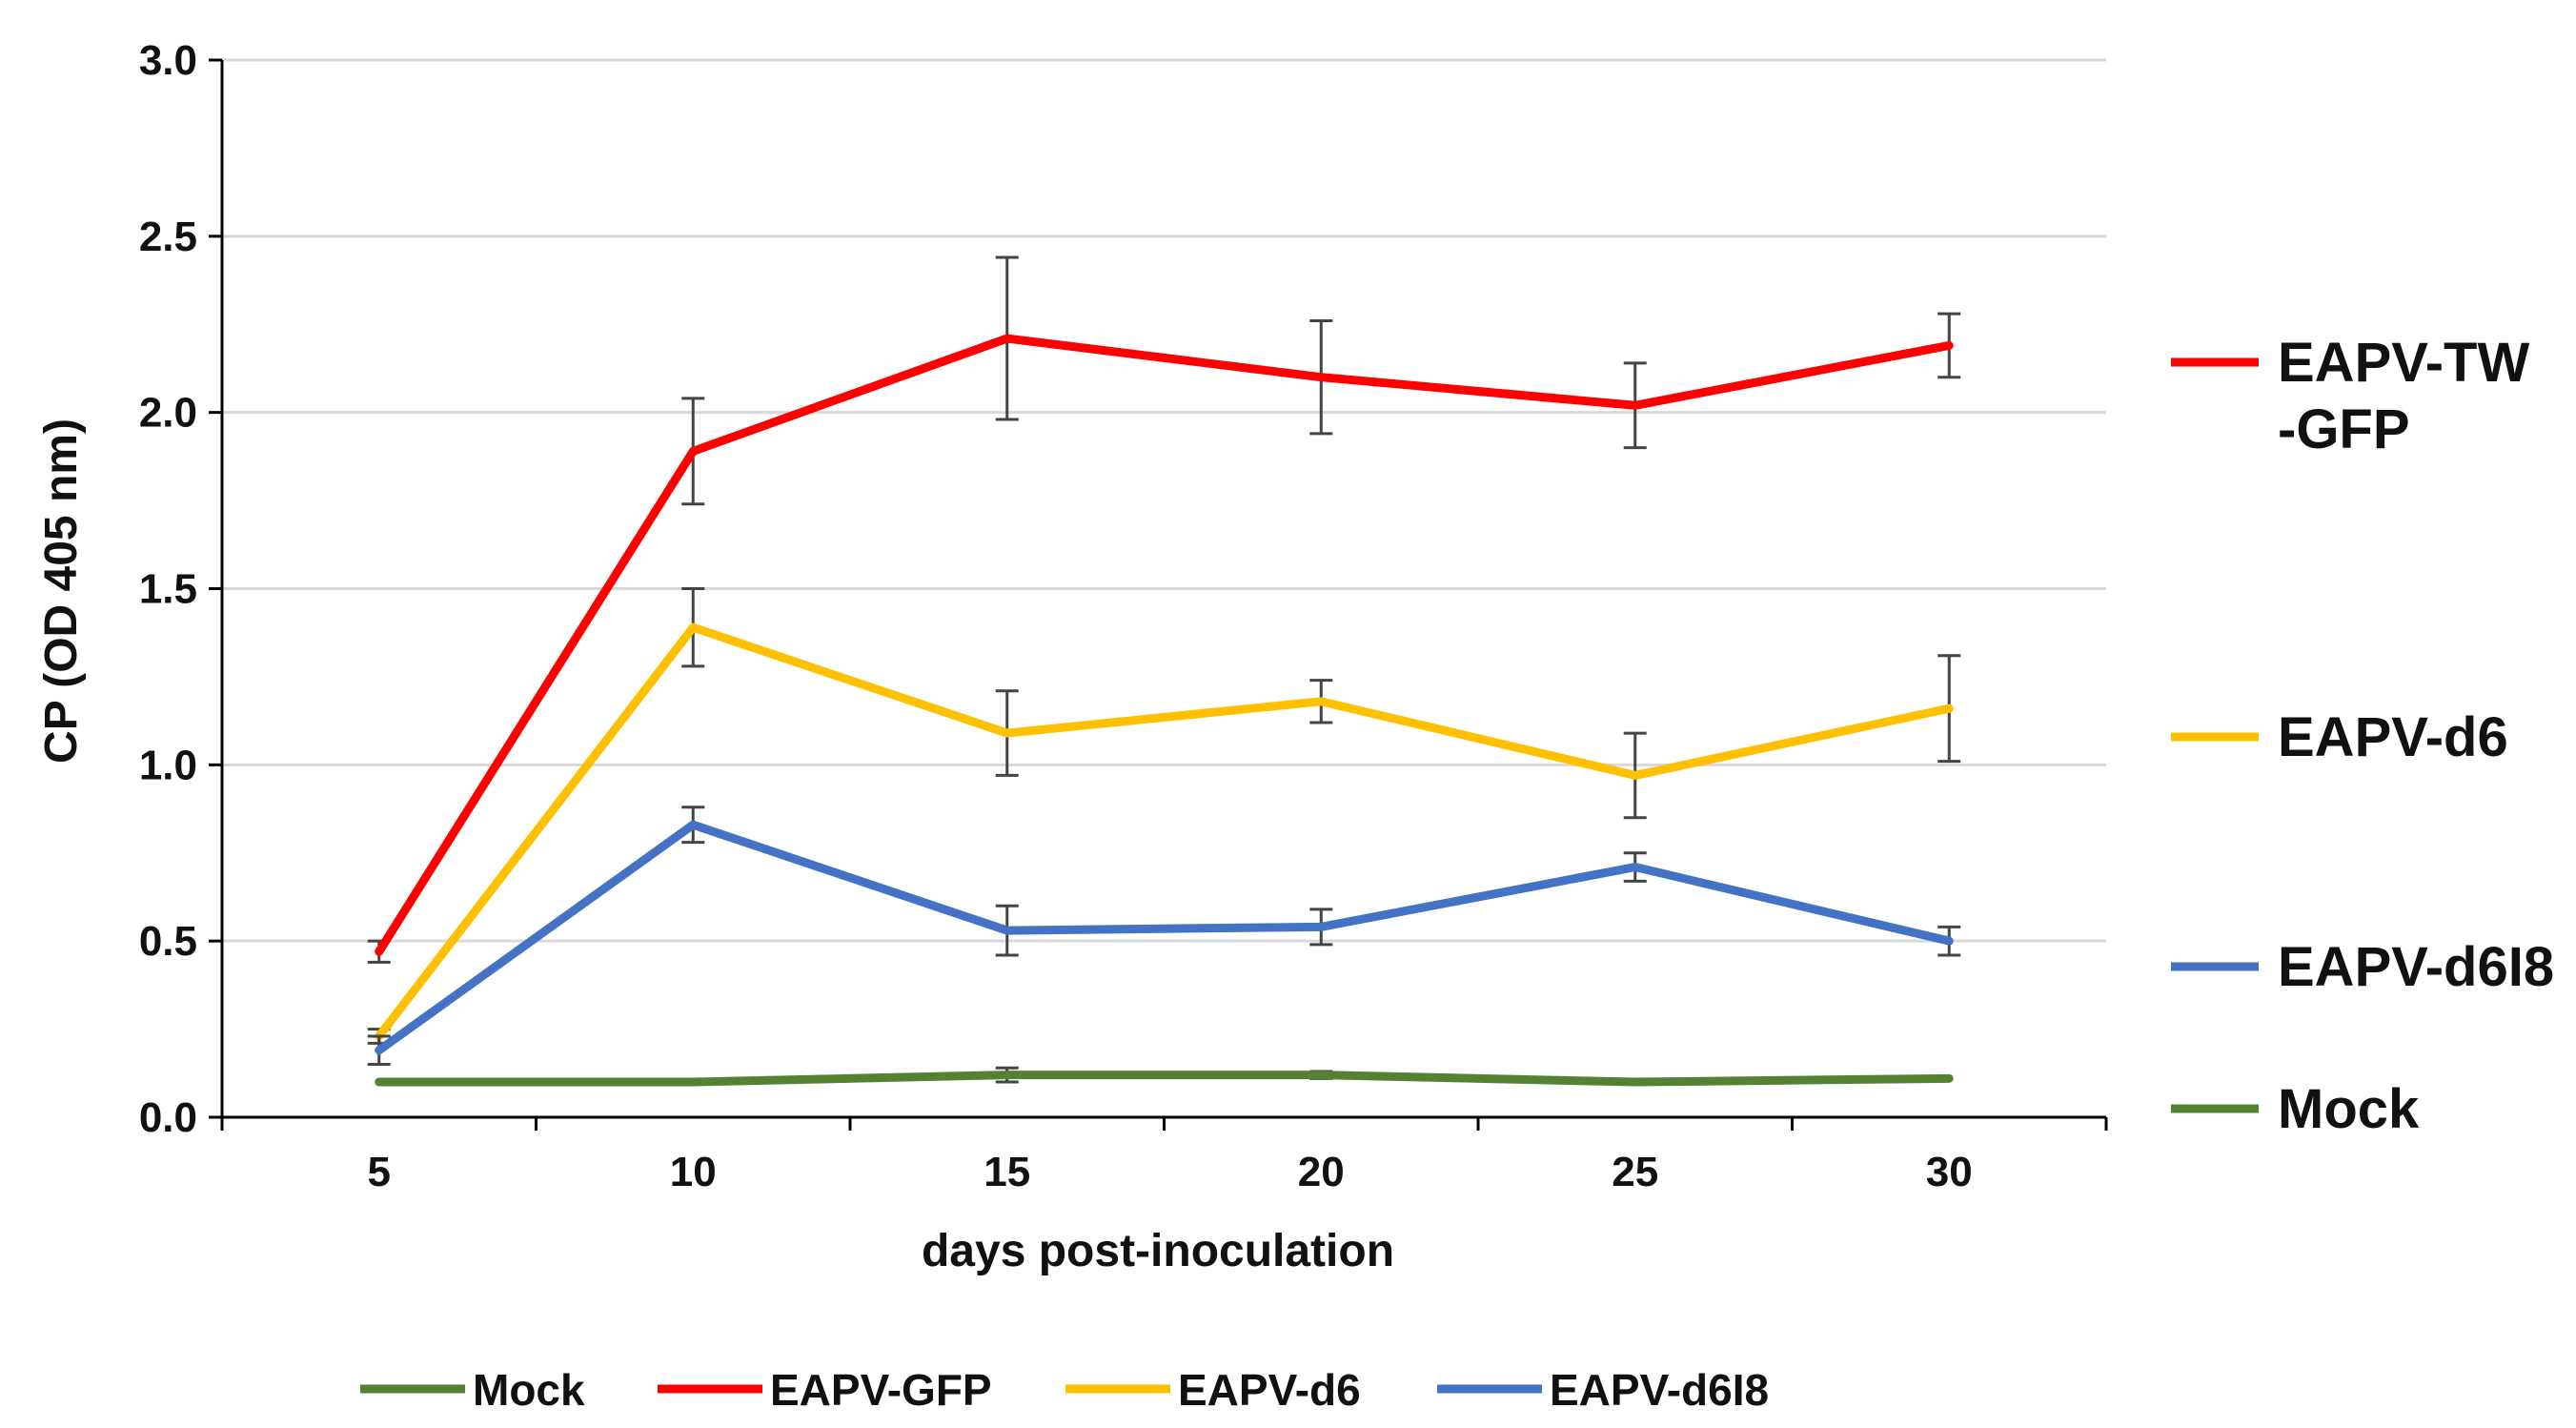 The image size is (2576, 1428). What do you see at coordinates (168, 589) in the screenshot?
I see `y-tick-label: 1.5` at bounding box center [168, 589].